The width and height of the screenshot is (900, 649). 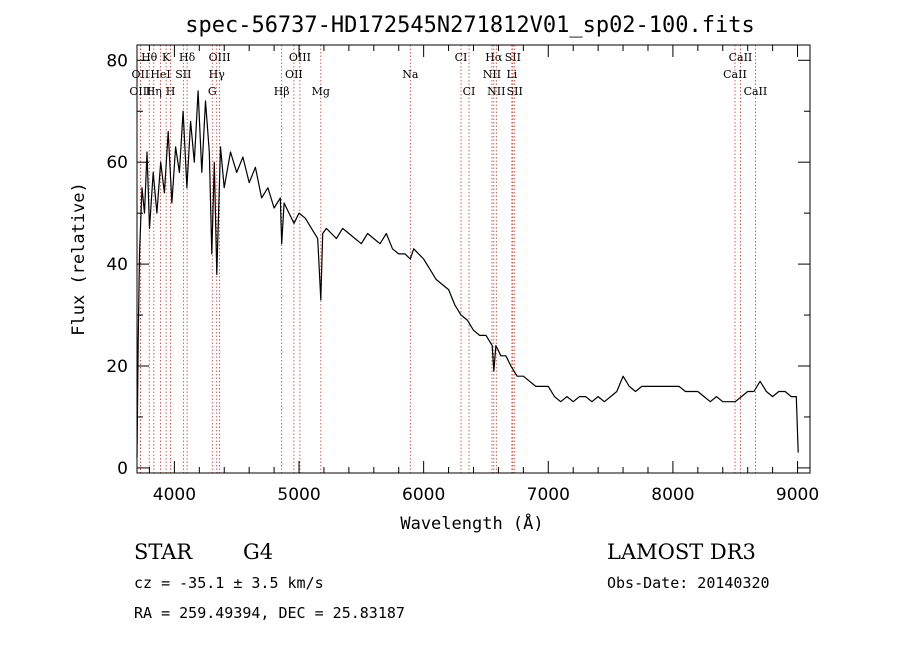 I want to click on x-tick-label-5: 9000, so click(x=797, y=495).